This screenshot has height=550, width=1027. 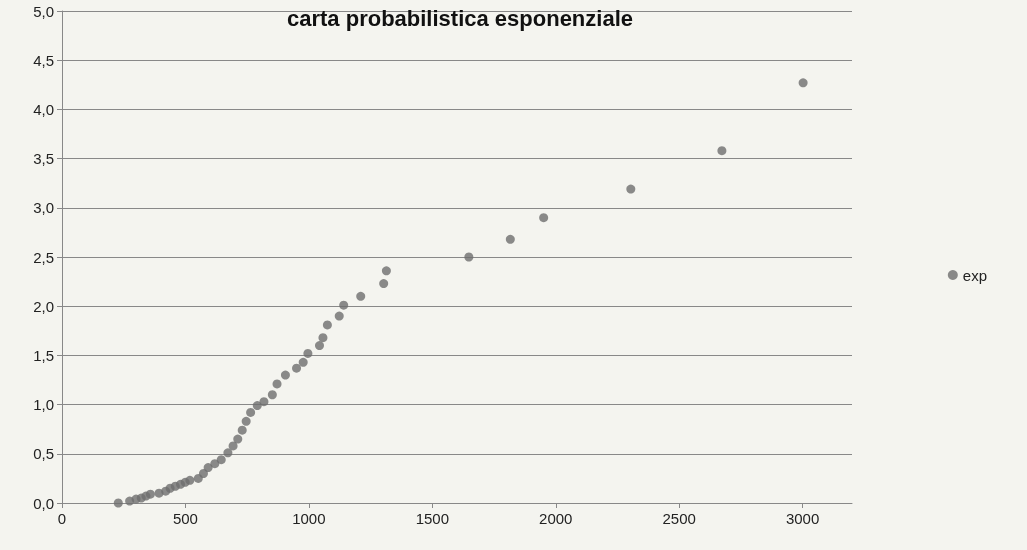 What do you see at coordinates (43, 405) in the screenshot?
I see `y-tick-label: 1,0` at bounding box center [43, 405].